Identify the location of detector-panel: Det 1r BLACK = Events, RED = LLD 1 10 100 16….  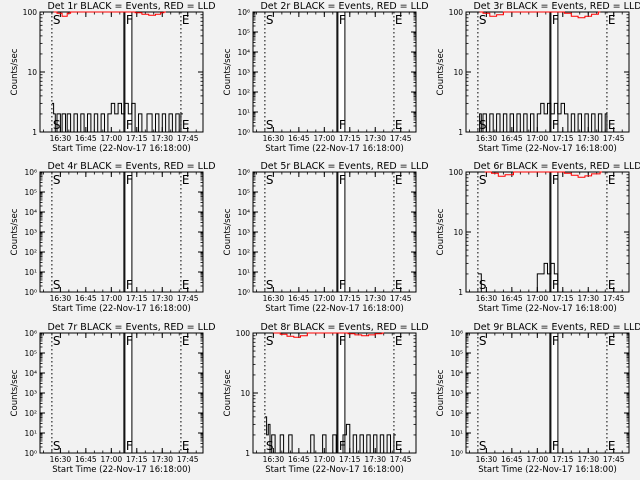
(113, 77).